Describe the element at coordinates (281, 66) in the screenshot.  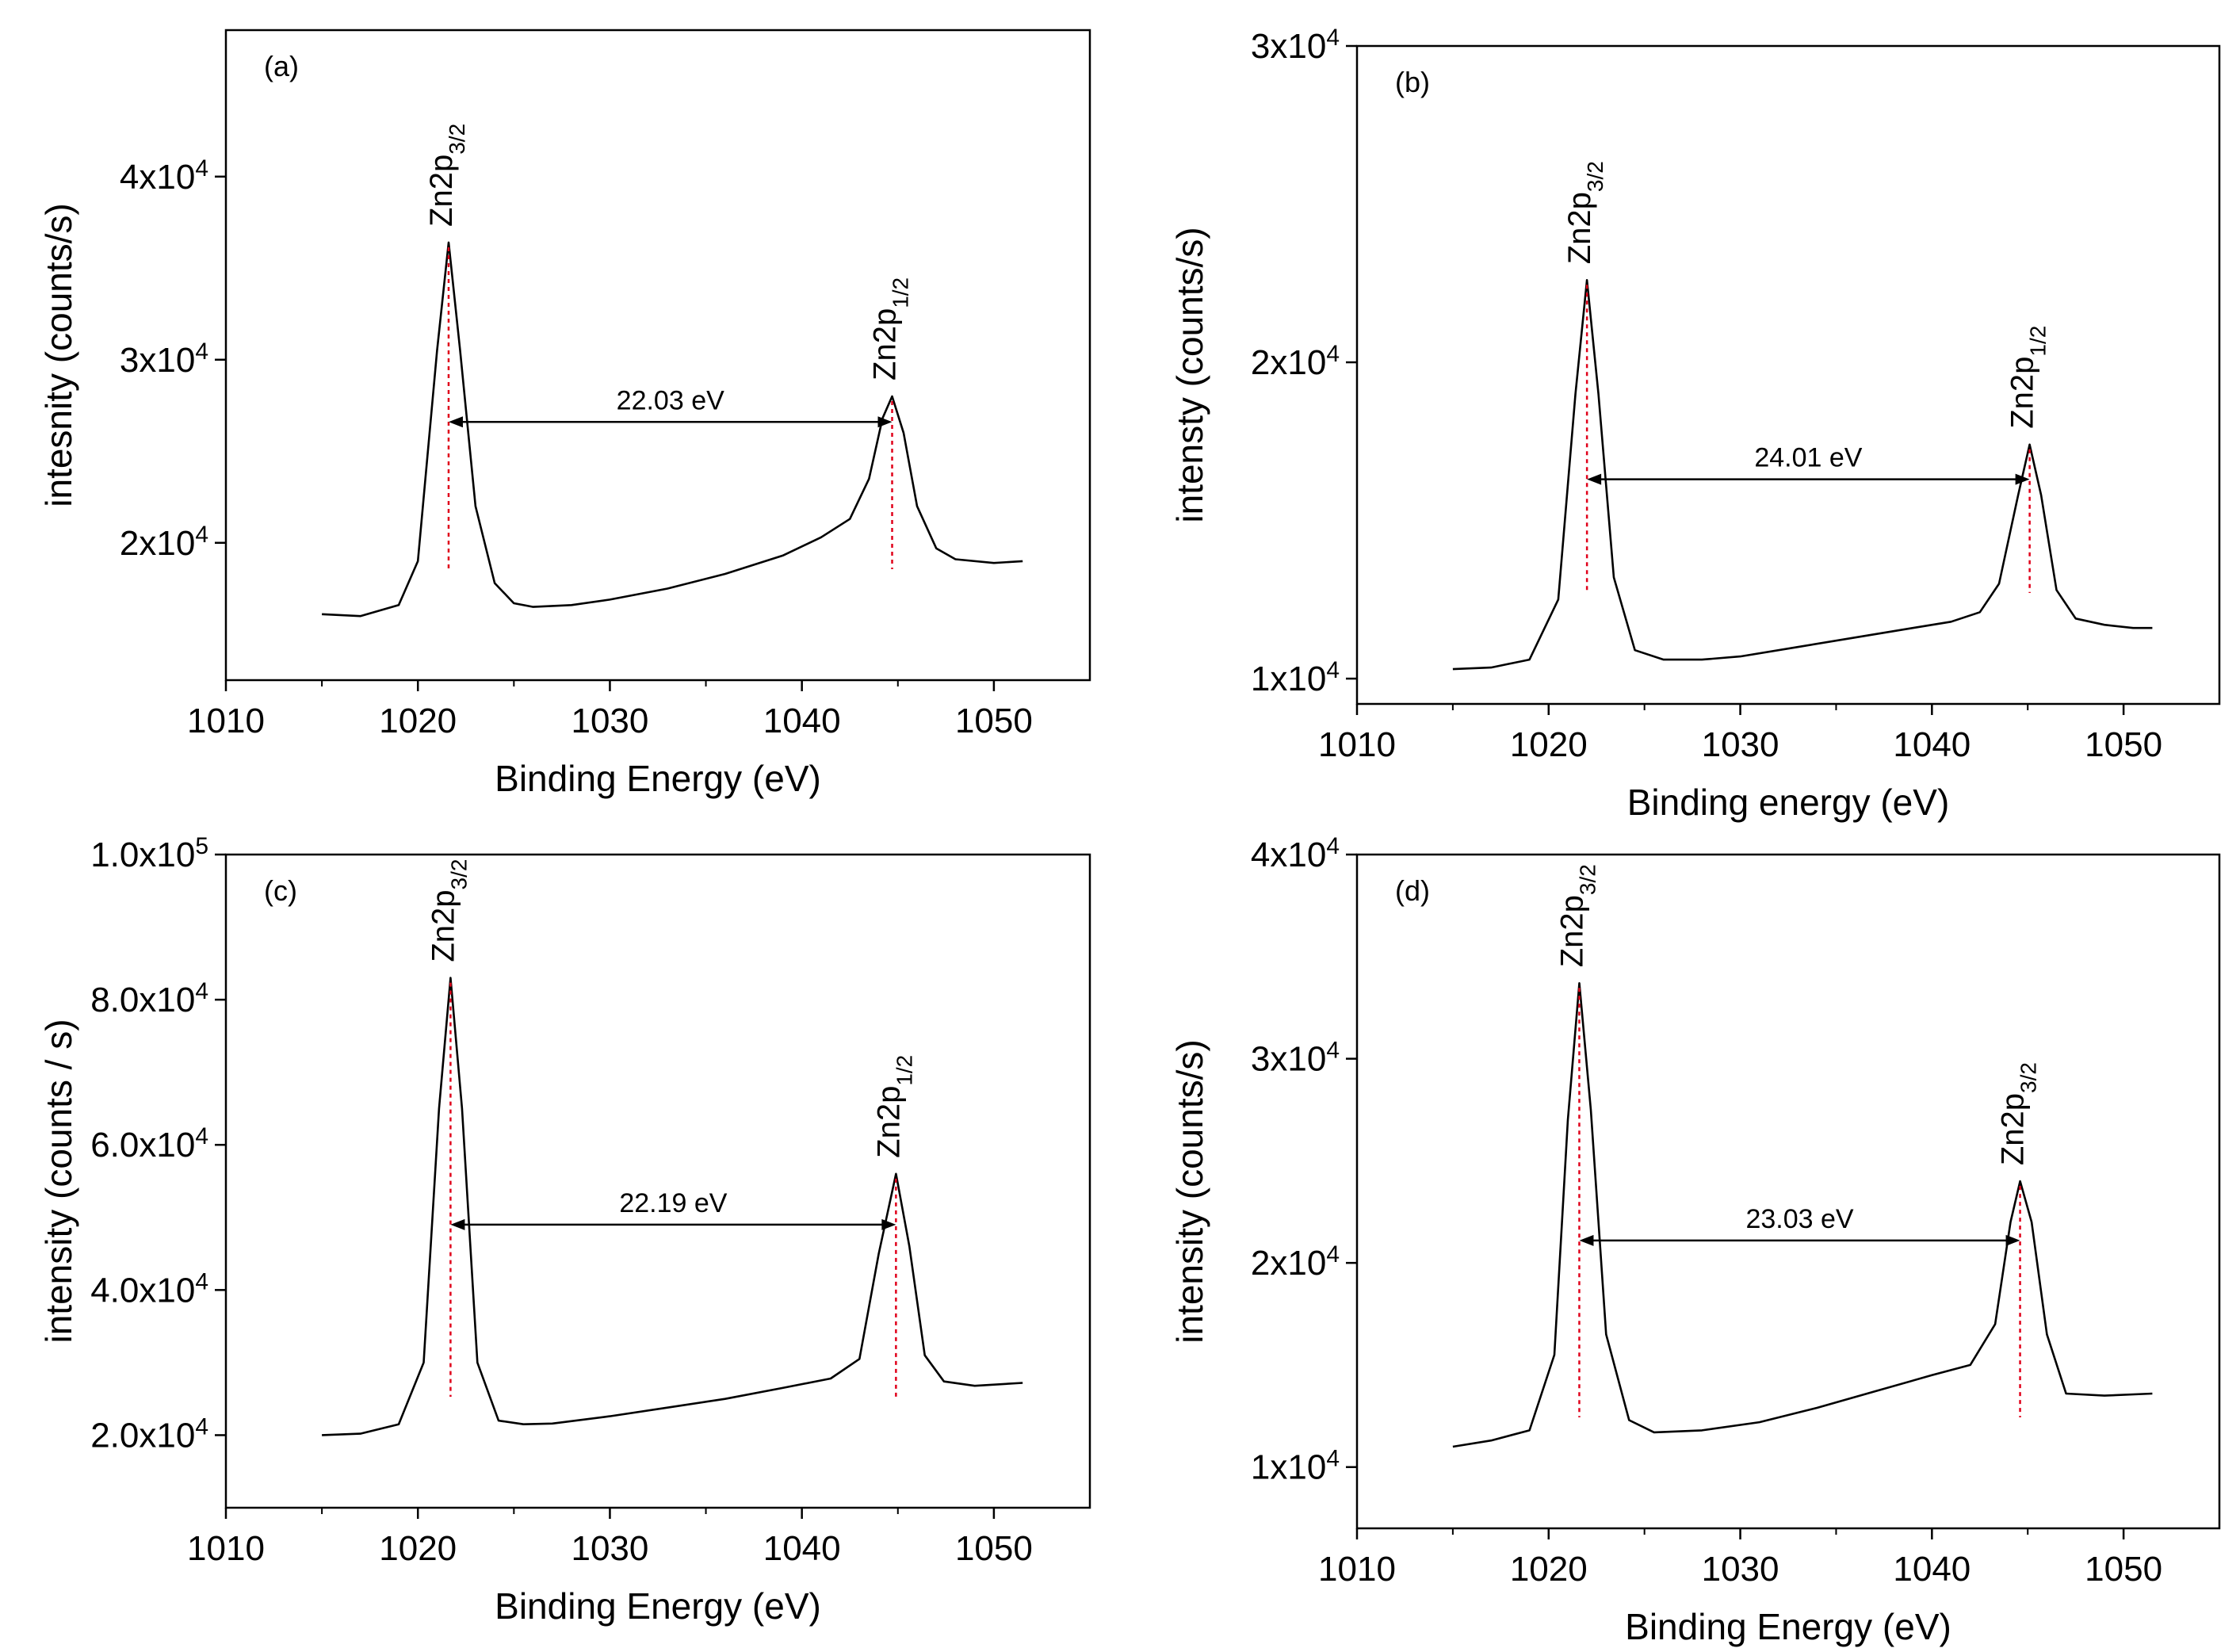
I see `panel-label: (a)` at that location.